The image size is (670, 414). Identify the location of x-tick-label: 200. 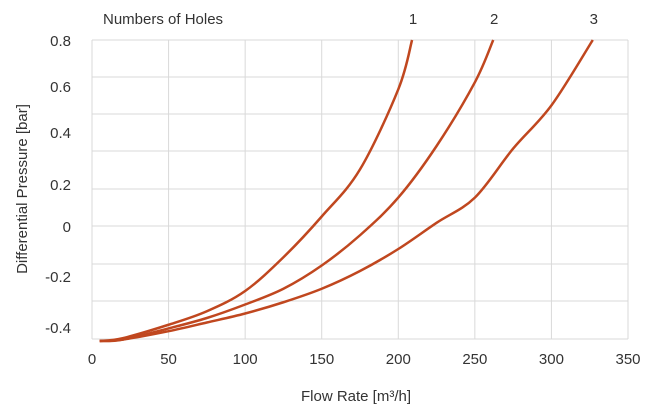
(398, 359).